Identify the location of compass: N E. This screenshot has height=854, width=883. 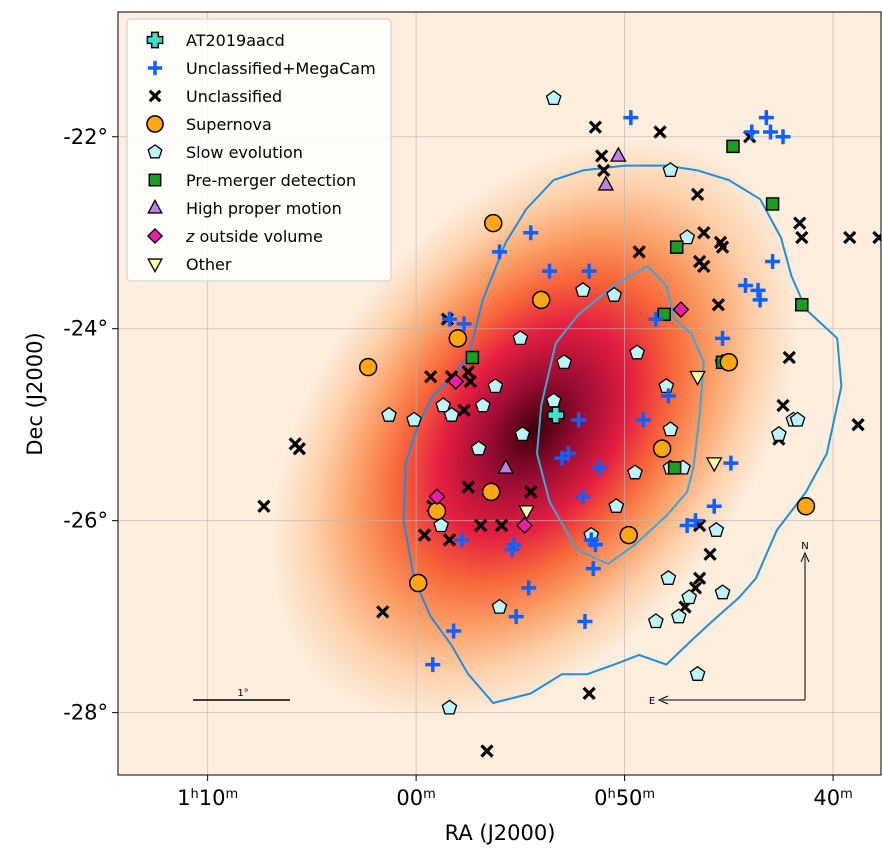
(729, 624).